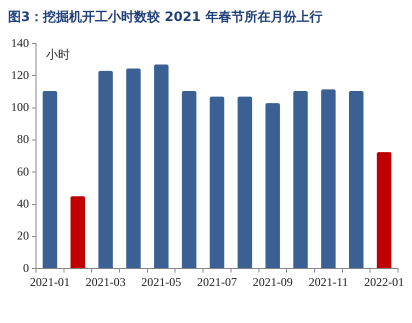 Image resolution: width=412 pixels, height=323 pixels. What do you see at coordinates (20, 107) in the screenshot?
I see `y-tick-label: 100` at bounding box center [20, 107].